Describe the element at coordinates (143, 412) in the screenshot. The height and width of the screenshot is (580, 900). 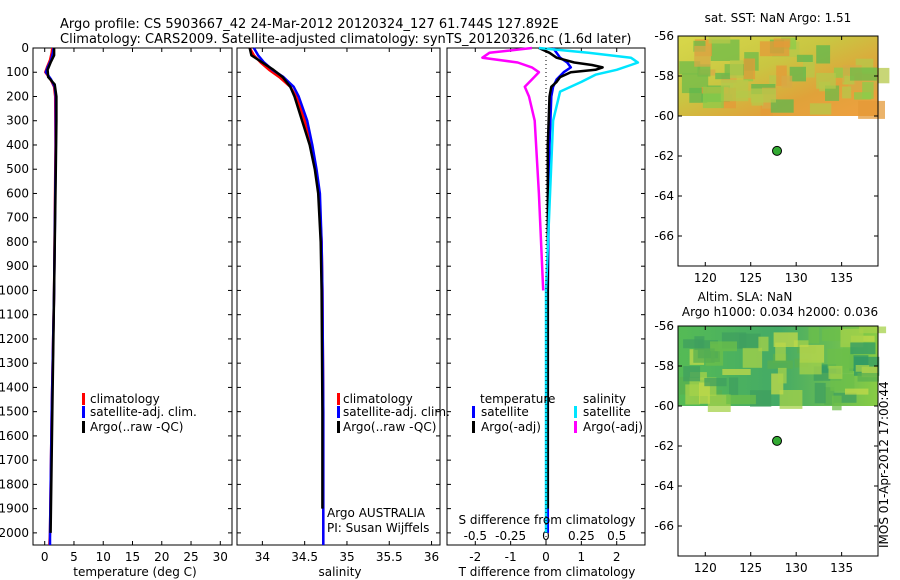
I see `legend-label-satellite: satellite-adj. clim.` at that location.